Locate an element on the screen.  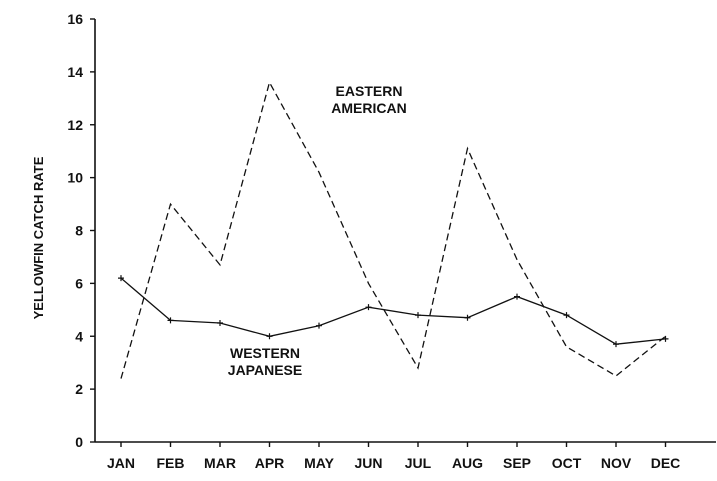
x-tick-label: APR is located at coordinates (270, 463).